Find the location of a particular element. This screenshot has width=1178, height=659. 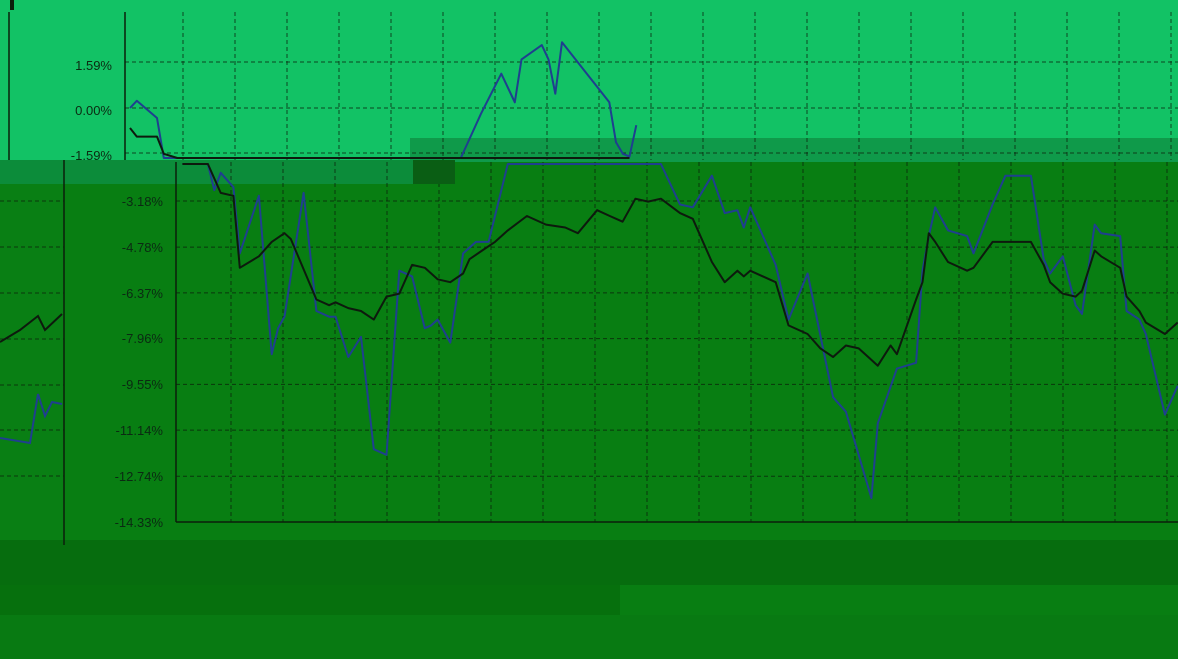

y-tick-label: 0.00% is located at coordinates (93, 110).